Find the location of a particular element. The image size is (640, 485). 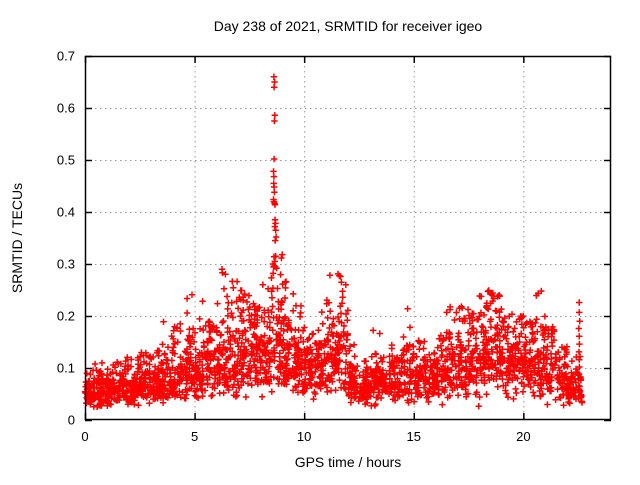

x-tick-label: 20 is located at coordinates (523, 436).